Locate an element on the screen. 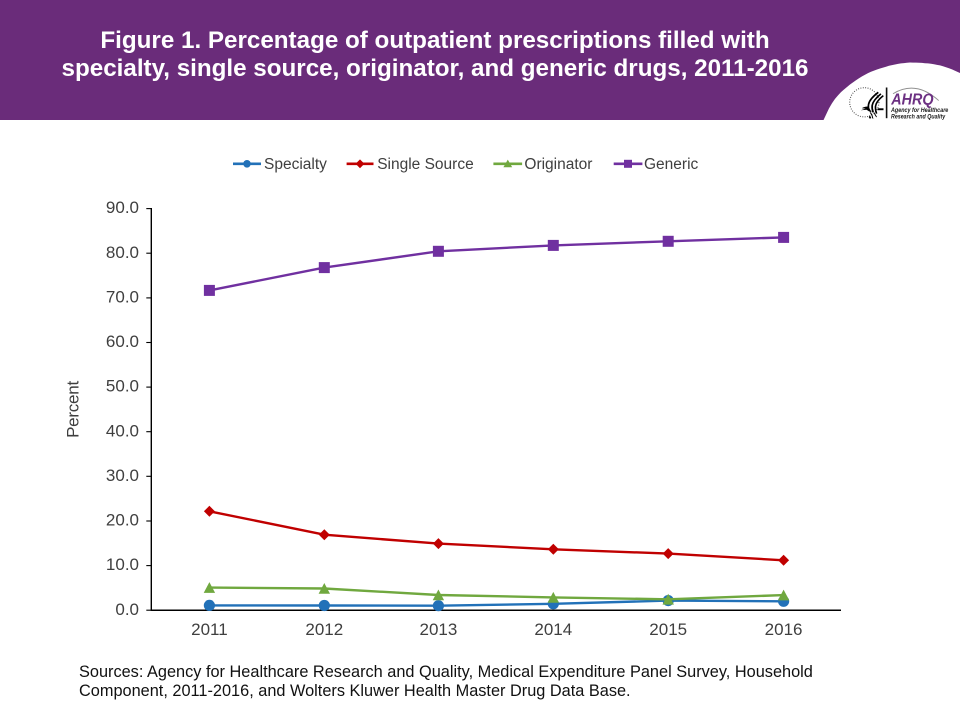  svg-text: 2016 is located at coordinates (784, 629).